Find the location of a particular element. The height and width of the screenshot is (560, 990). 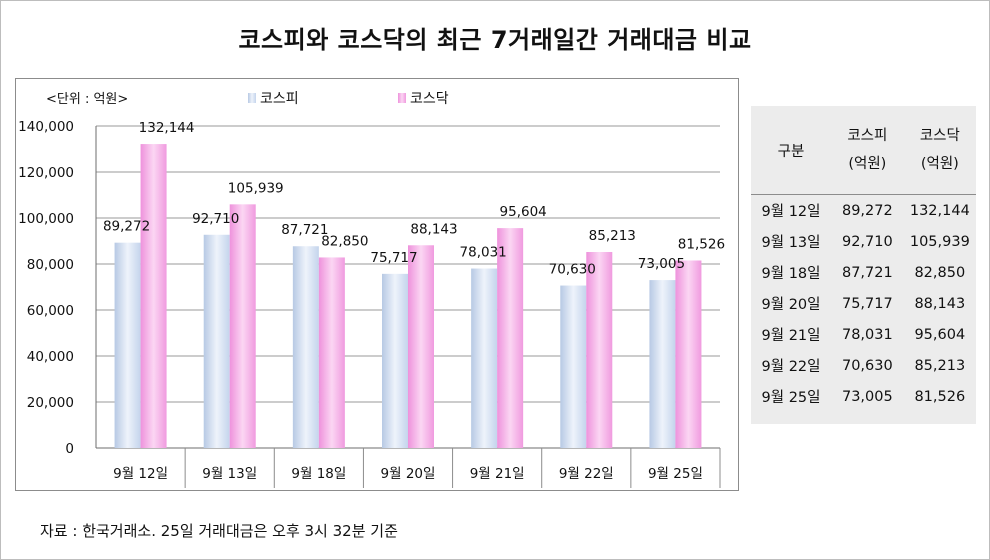

table-header-label: 코스닥 (억원) is located at coordinates (939, 150).